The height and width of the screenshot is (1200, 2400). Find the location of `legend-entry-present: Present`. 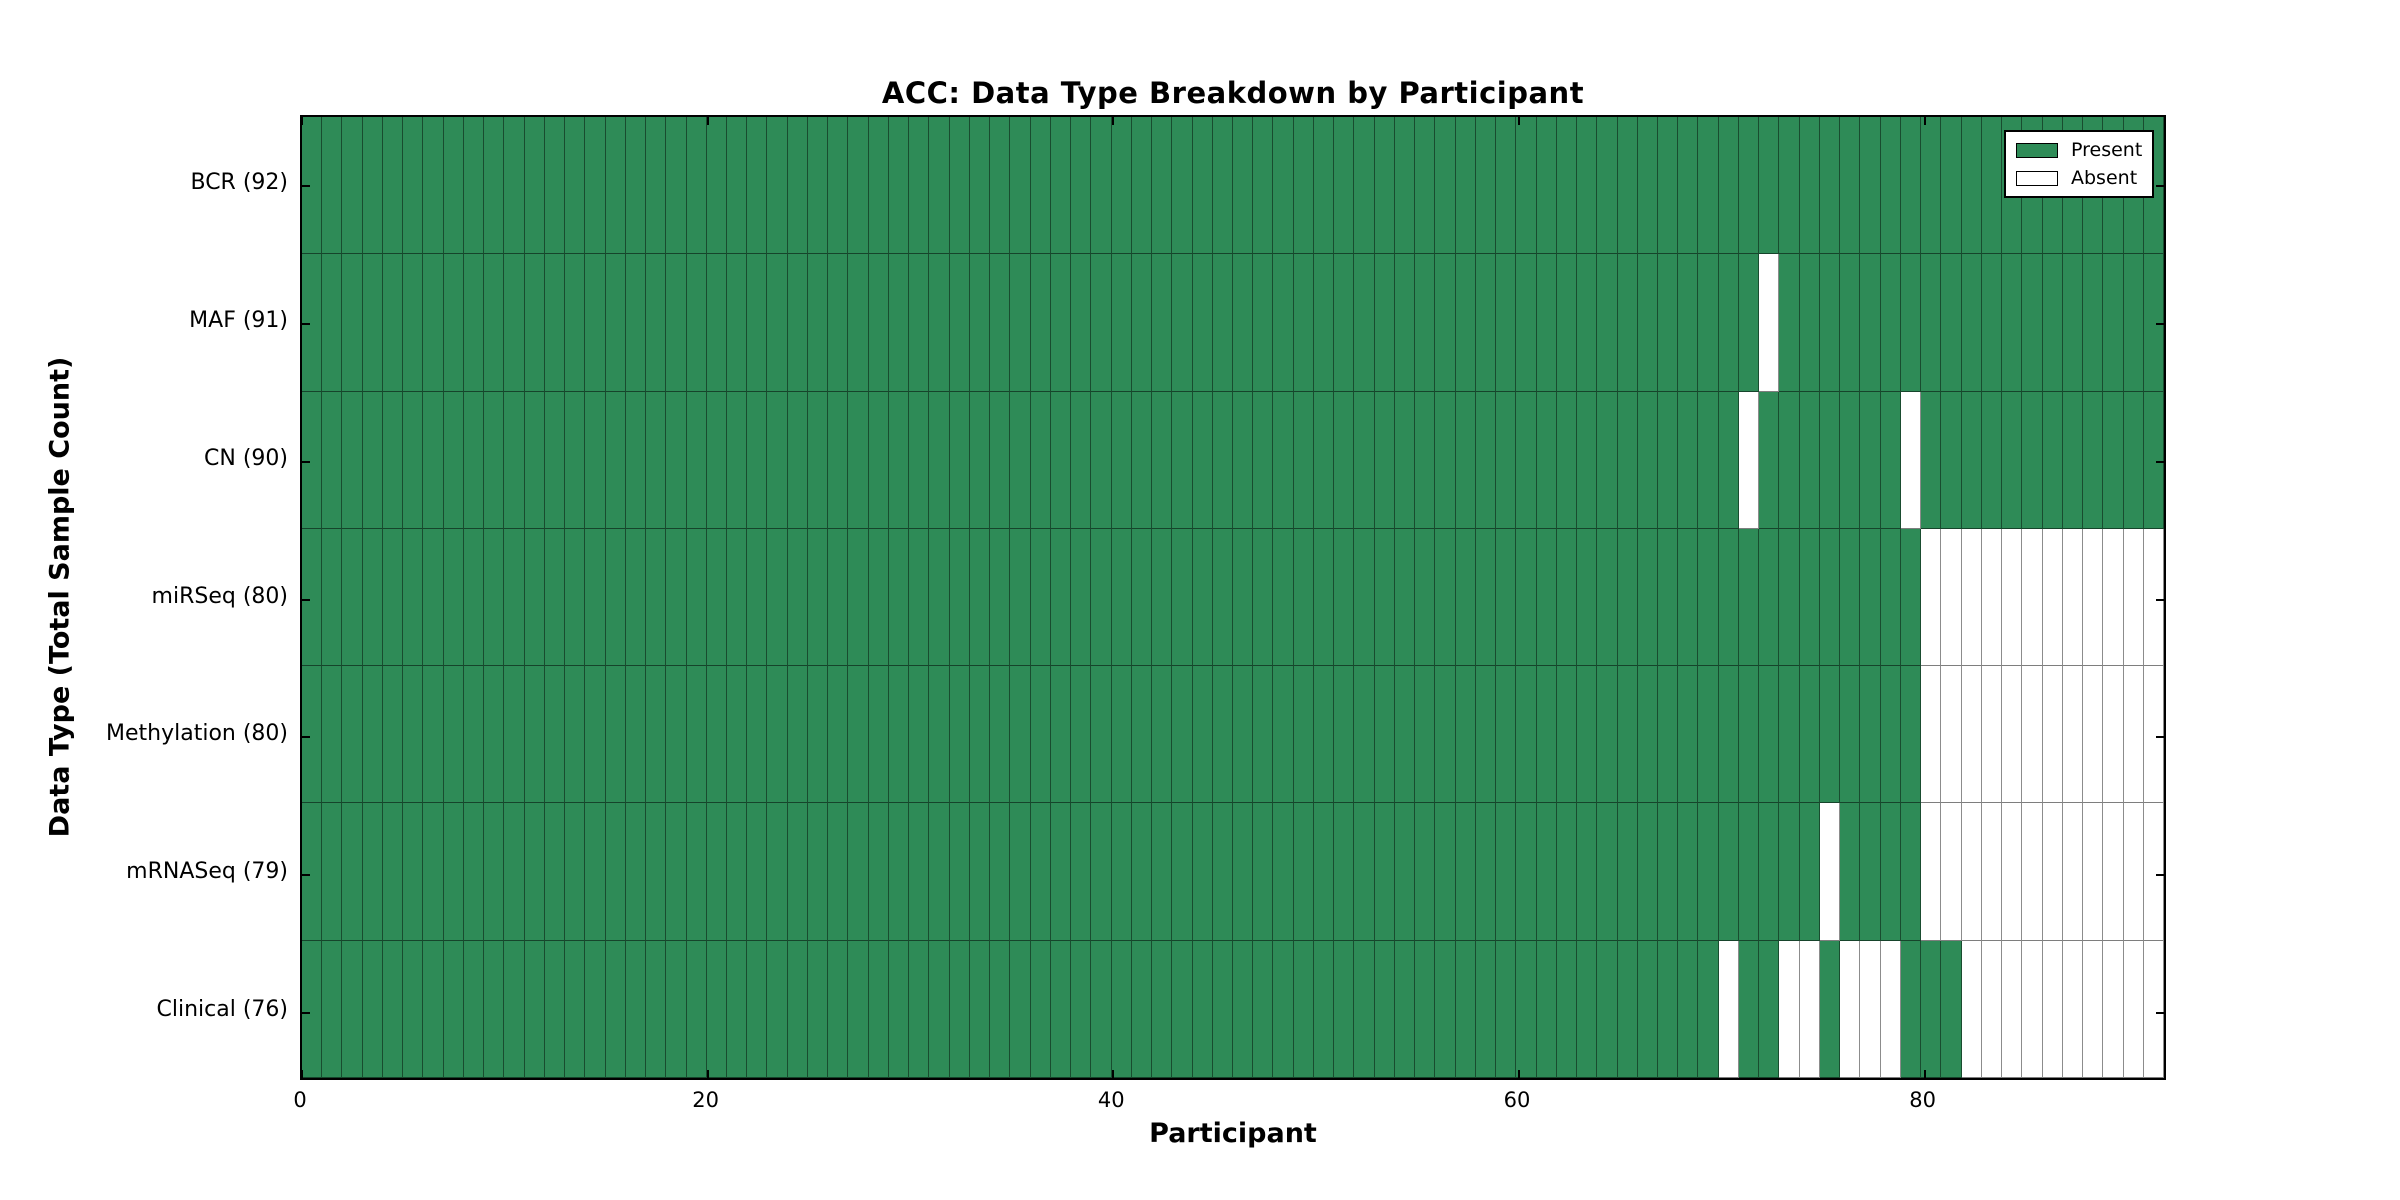

legend-entry-present: Present is located at coordinates (2079, 150).